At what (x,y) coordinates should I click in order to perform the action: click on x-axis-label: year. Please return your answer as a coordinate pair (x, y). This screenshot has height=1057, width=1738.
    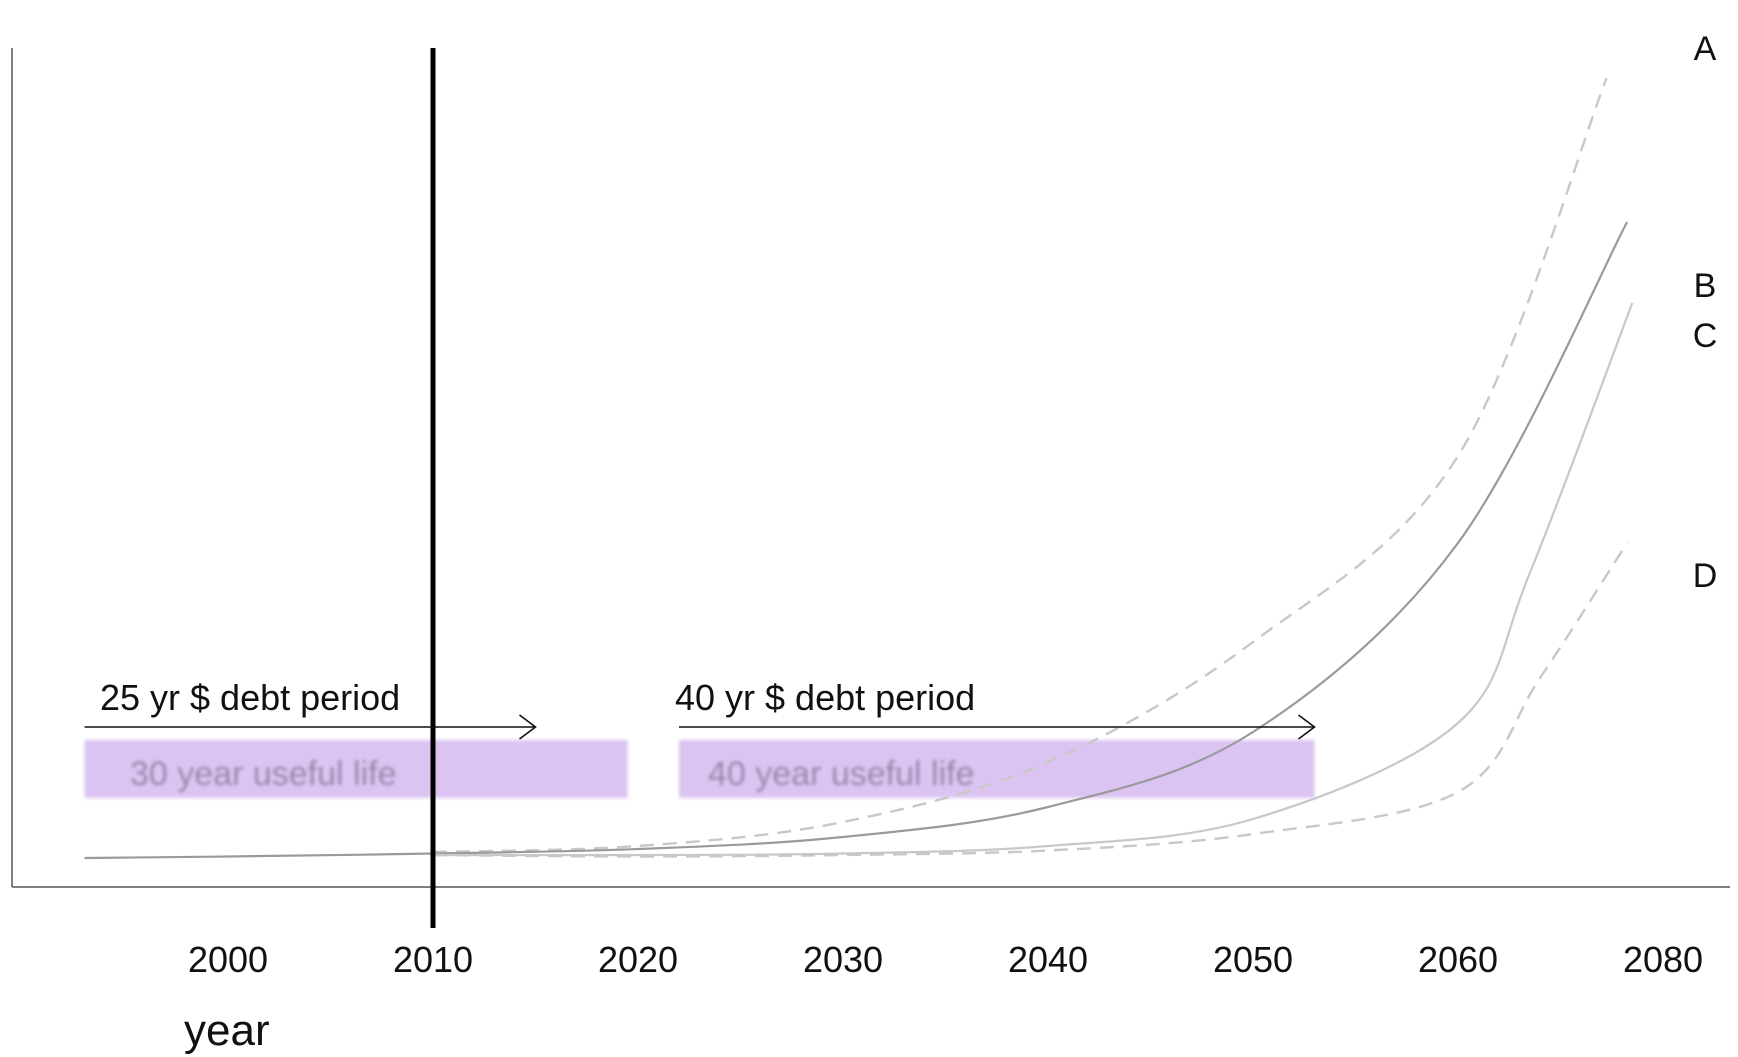
    Looking at the image, I should click on (227, 1030).